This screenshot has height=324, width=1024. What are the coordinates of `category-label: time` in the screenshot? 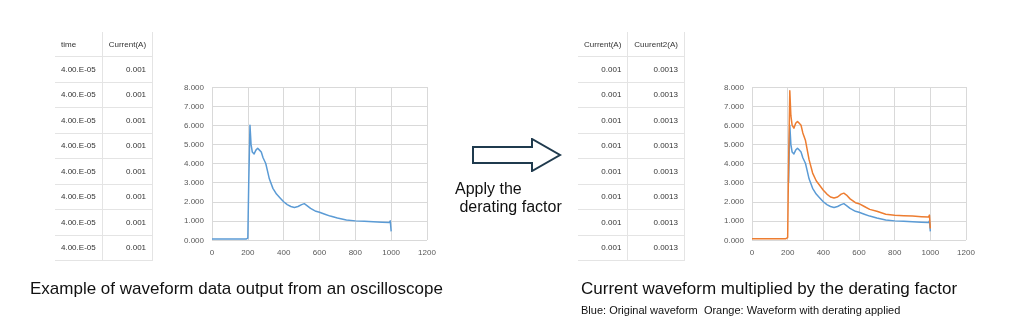 It's located at (79, 44).